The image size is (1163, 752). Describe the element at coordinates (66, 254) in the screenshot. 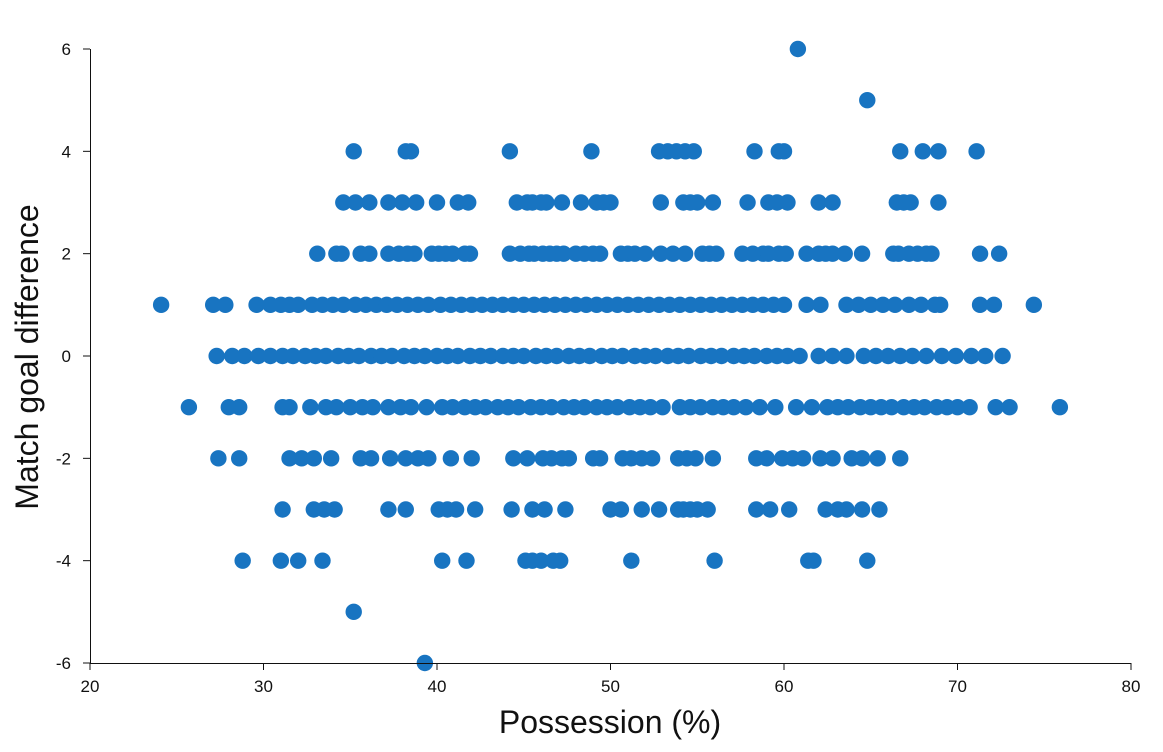

I see `y-tick-label: 2` at that location.